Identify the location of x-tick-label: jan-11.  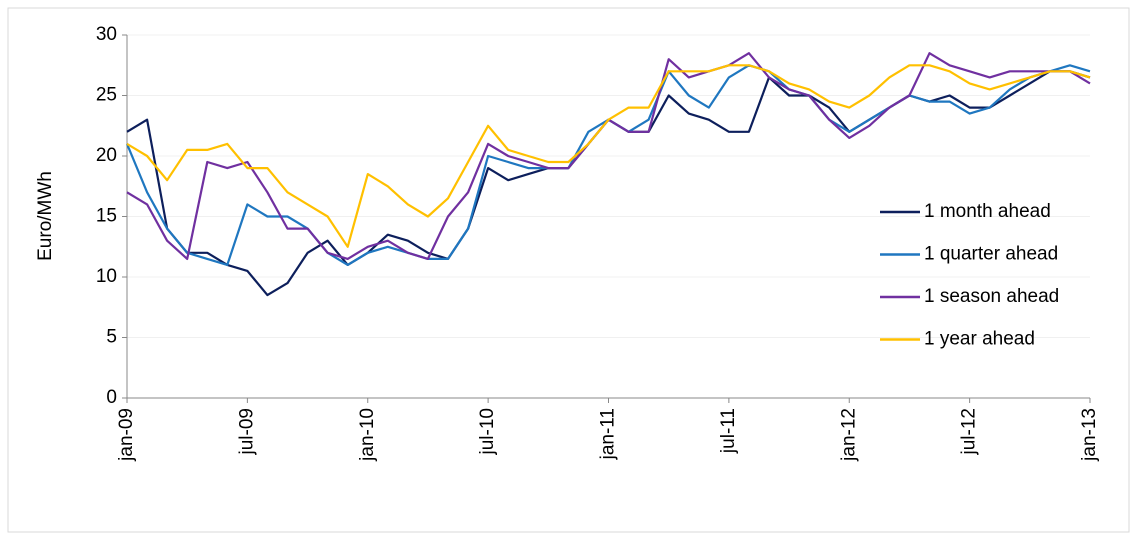
(608, 434).